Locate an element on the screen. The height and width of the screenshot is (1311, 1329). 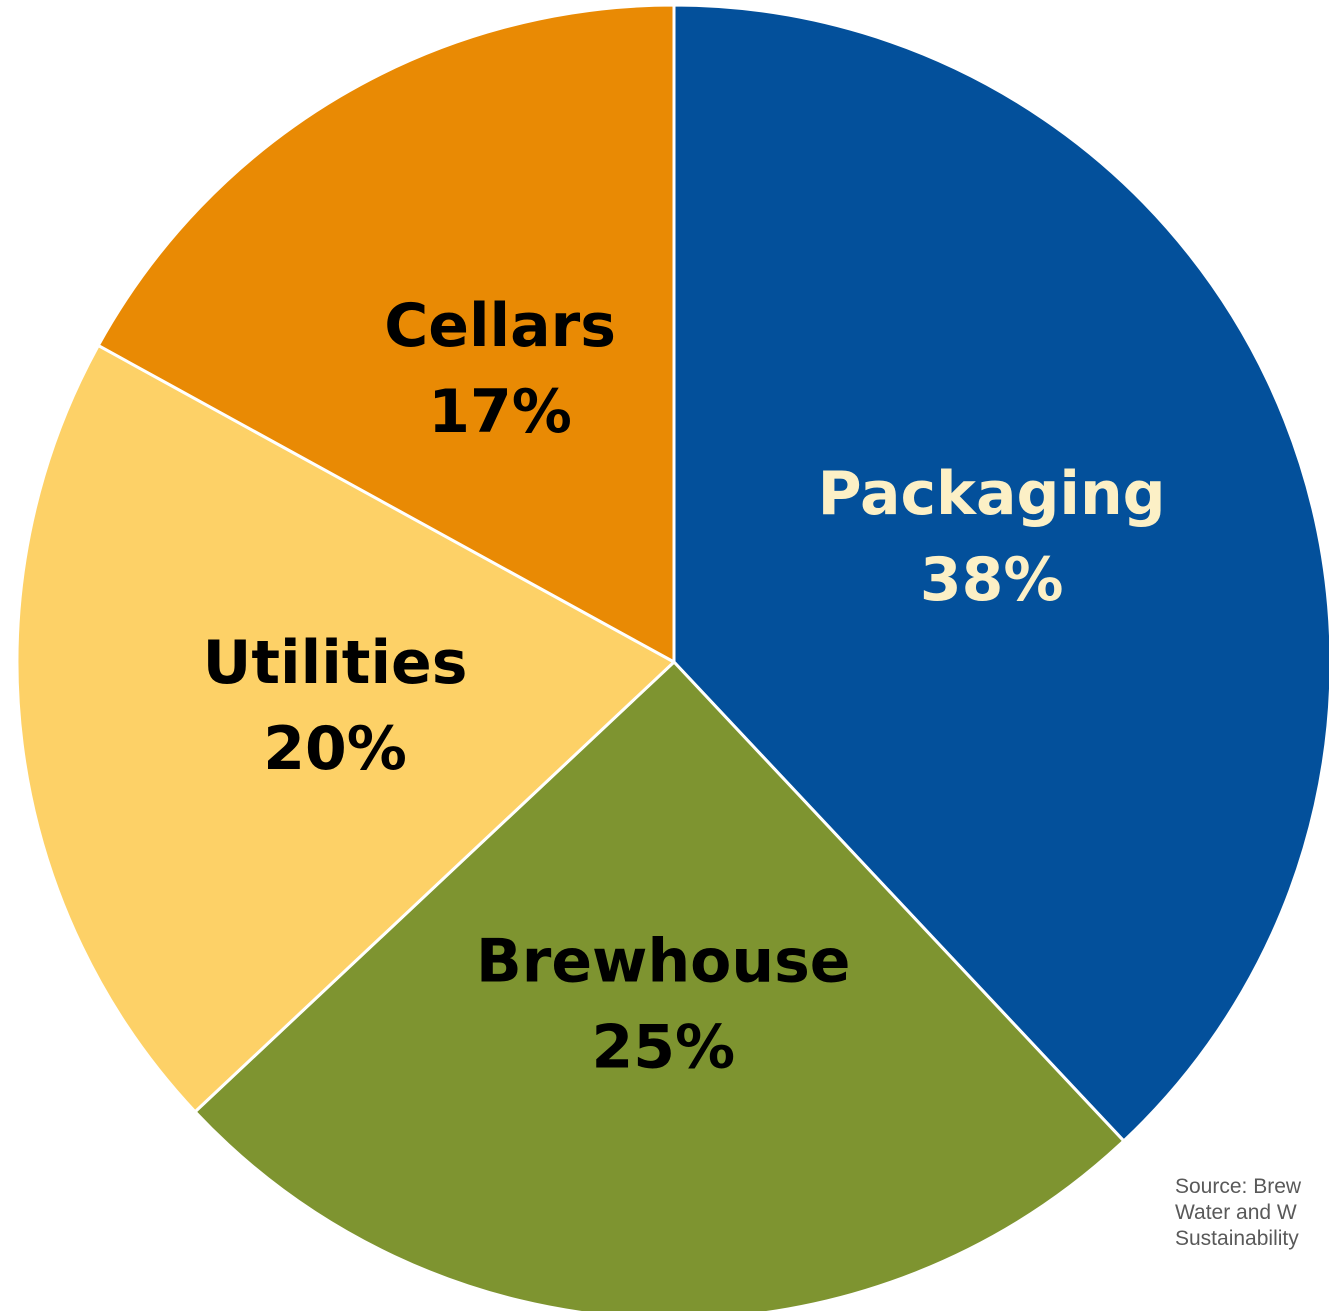
source-note-line-2: Water and W is located at coordinates (1236, 1212).